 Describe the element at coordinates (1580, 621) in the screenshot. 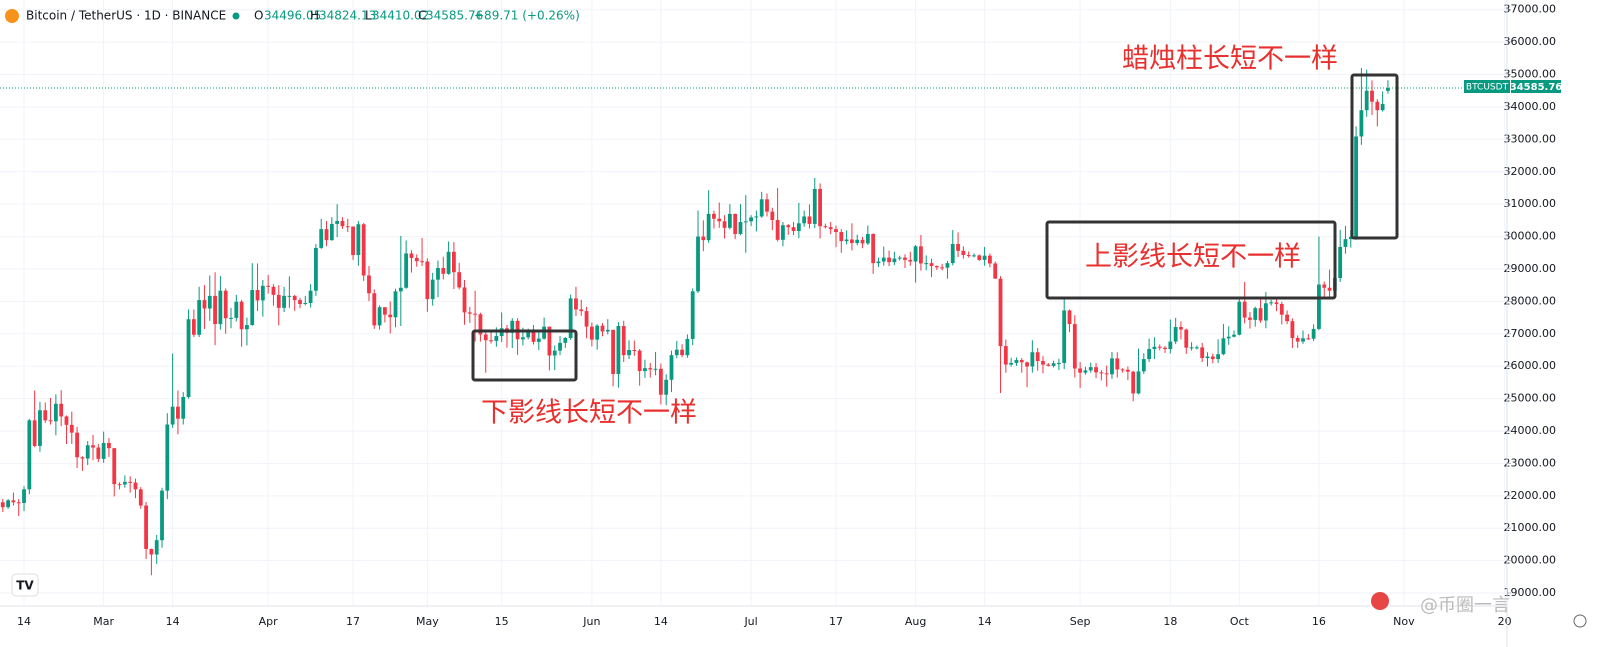

I see `settings-icon` at that location.